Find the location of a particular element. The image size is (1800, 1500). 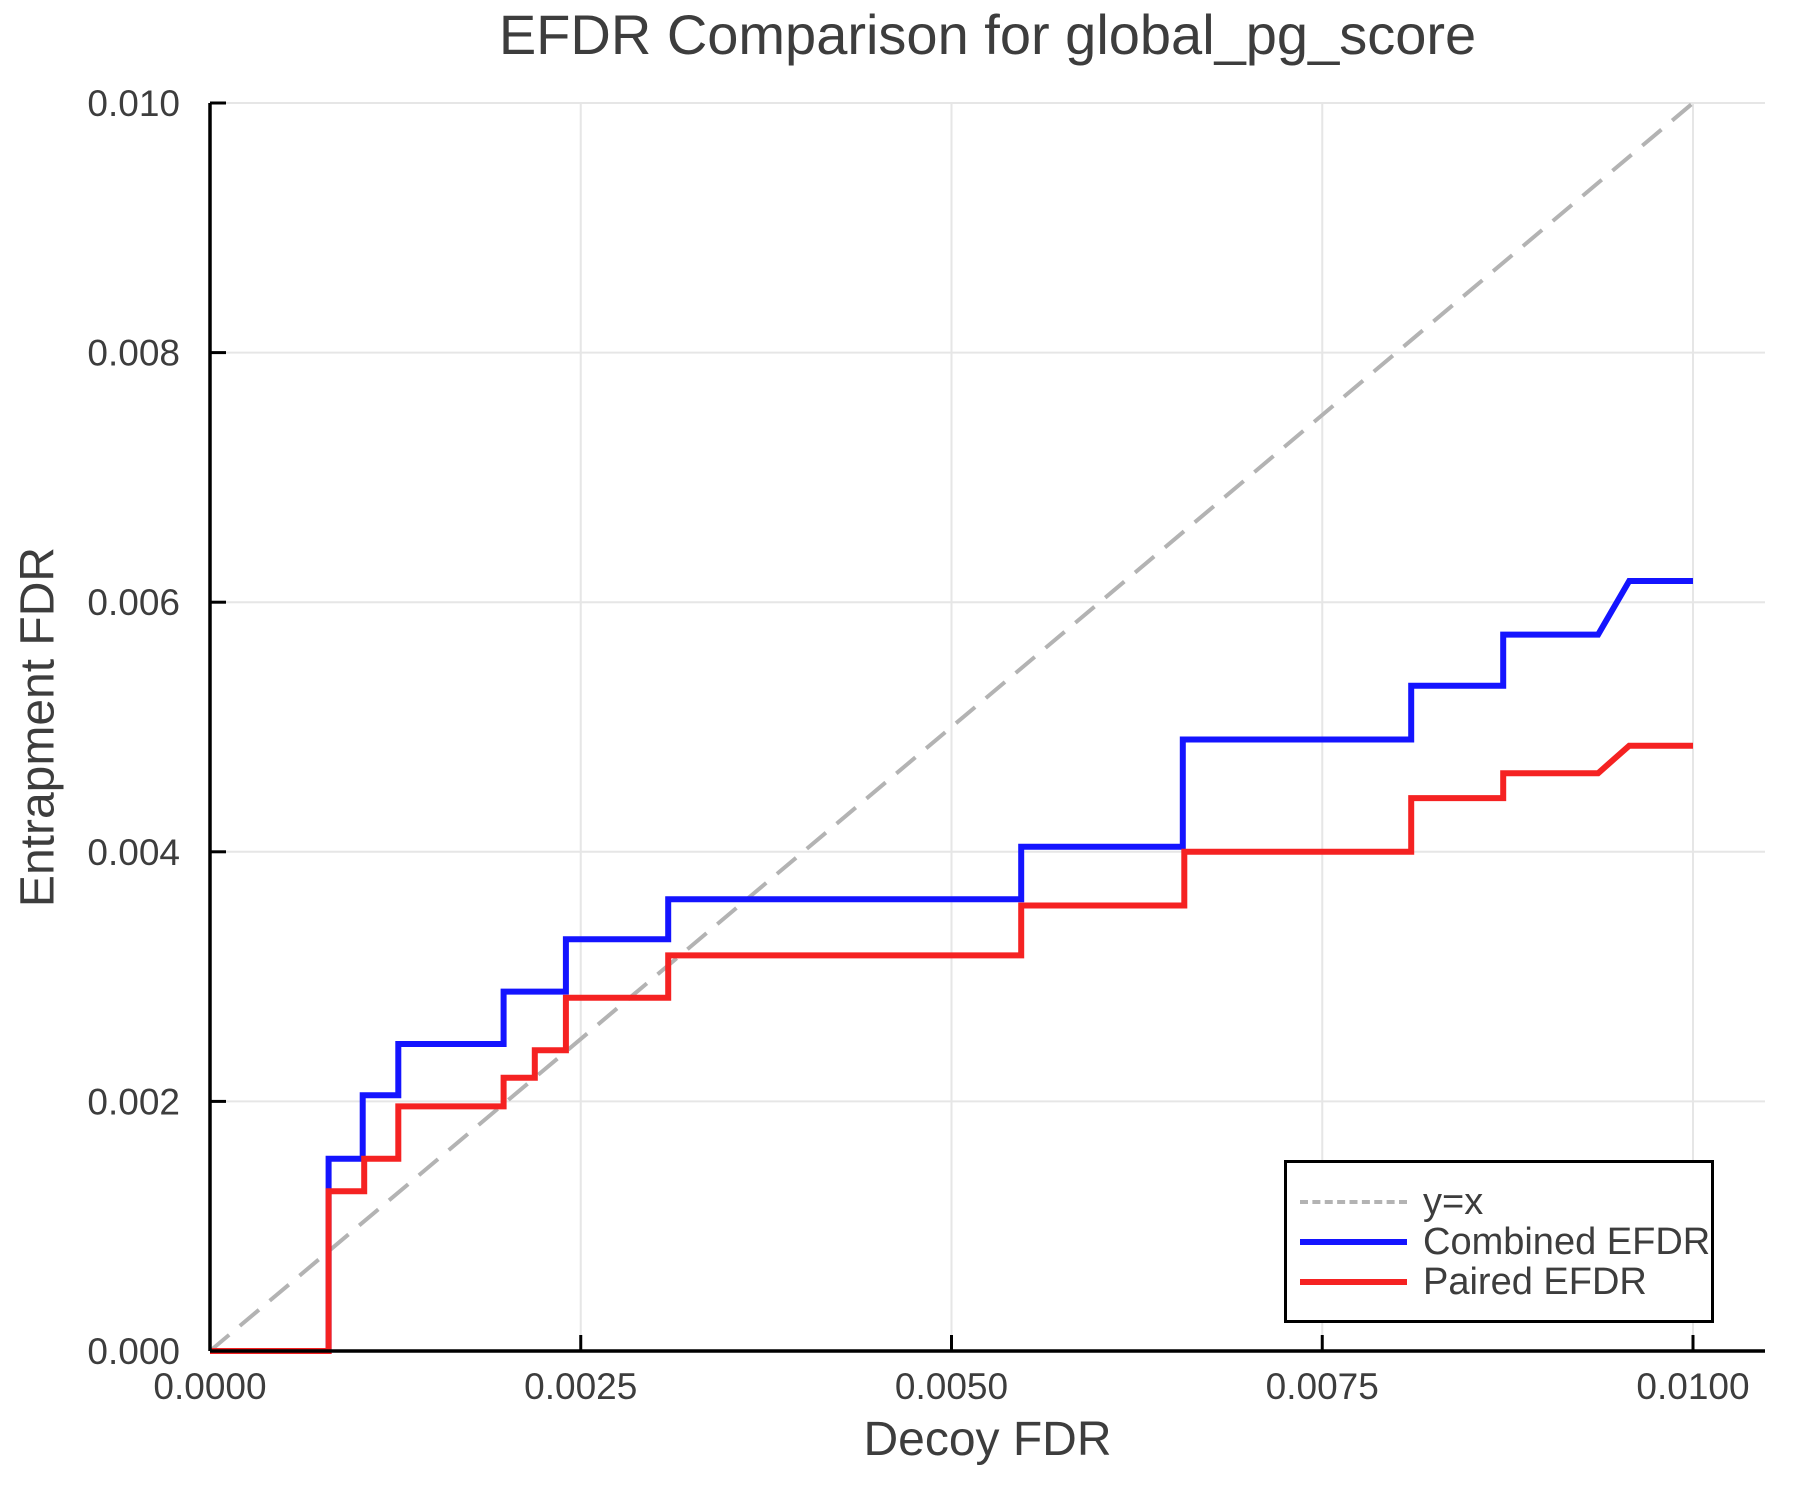

y-tick-label: 0.010 is located at coordinates (133, 103).